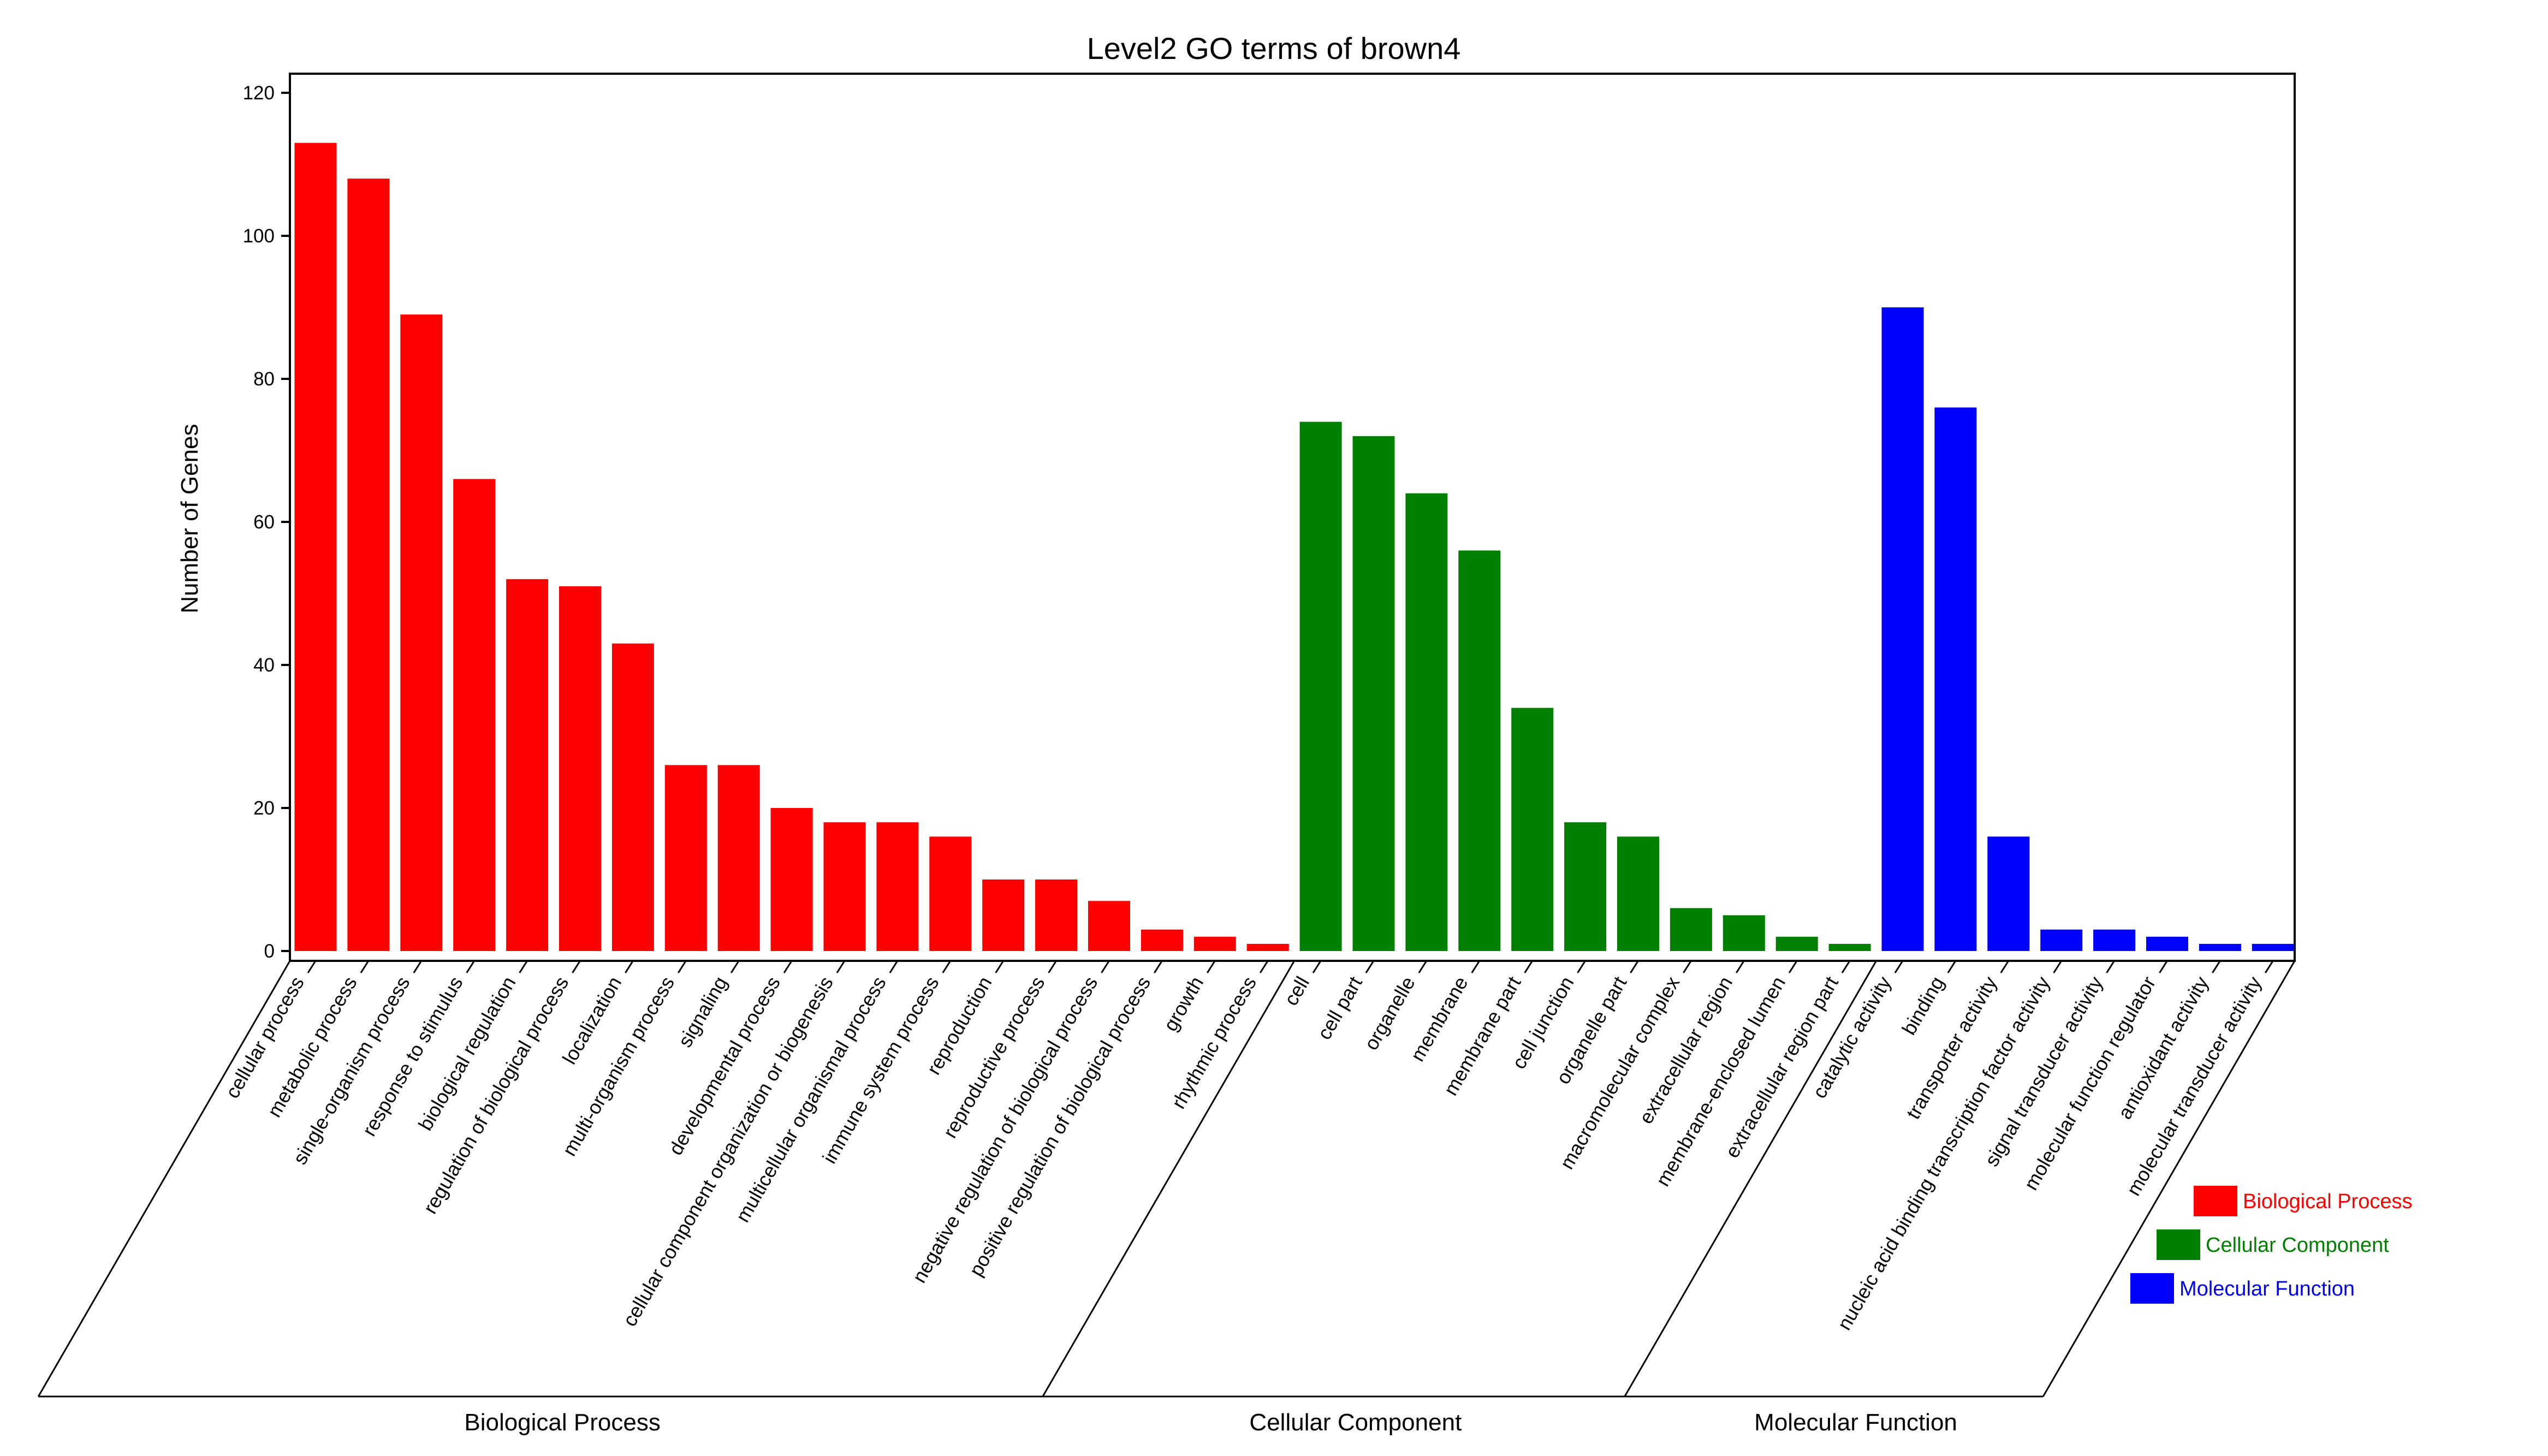  I want to click on bar-signal-transducer-activity, so click(2114, 940).